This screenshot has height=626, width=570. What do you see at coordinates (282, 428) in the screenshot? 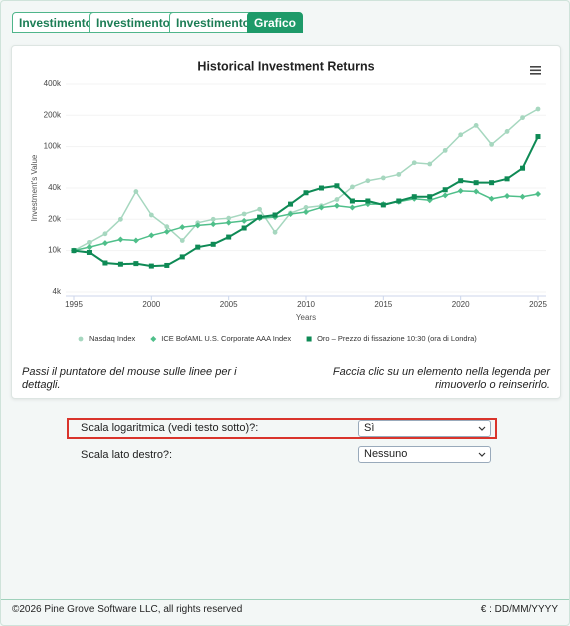
I see `highlight-box` at bounding box center [282, 428].